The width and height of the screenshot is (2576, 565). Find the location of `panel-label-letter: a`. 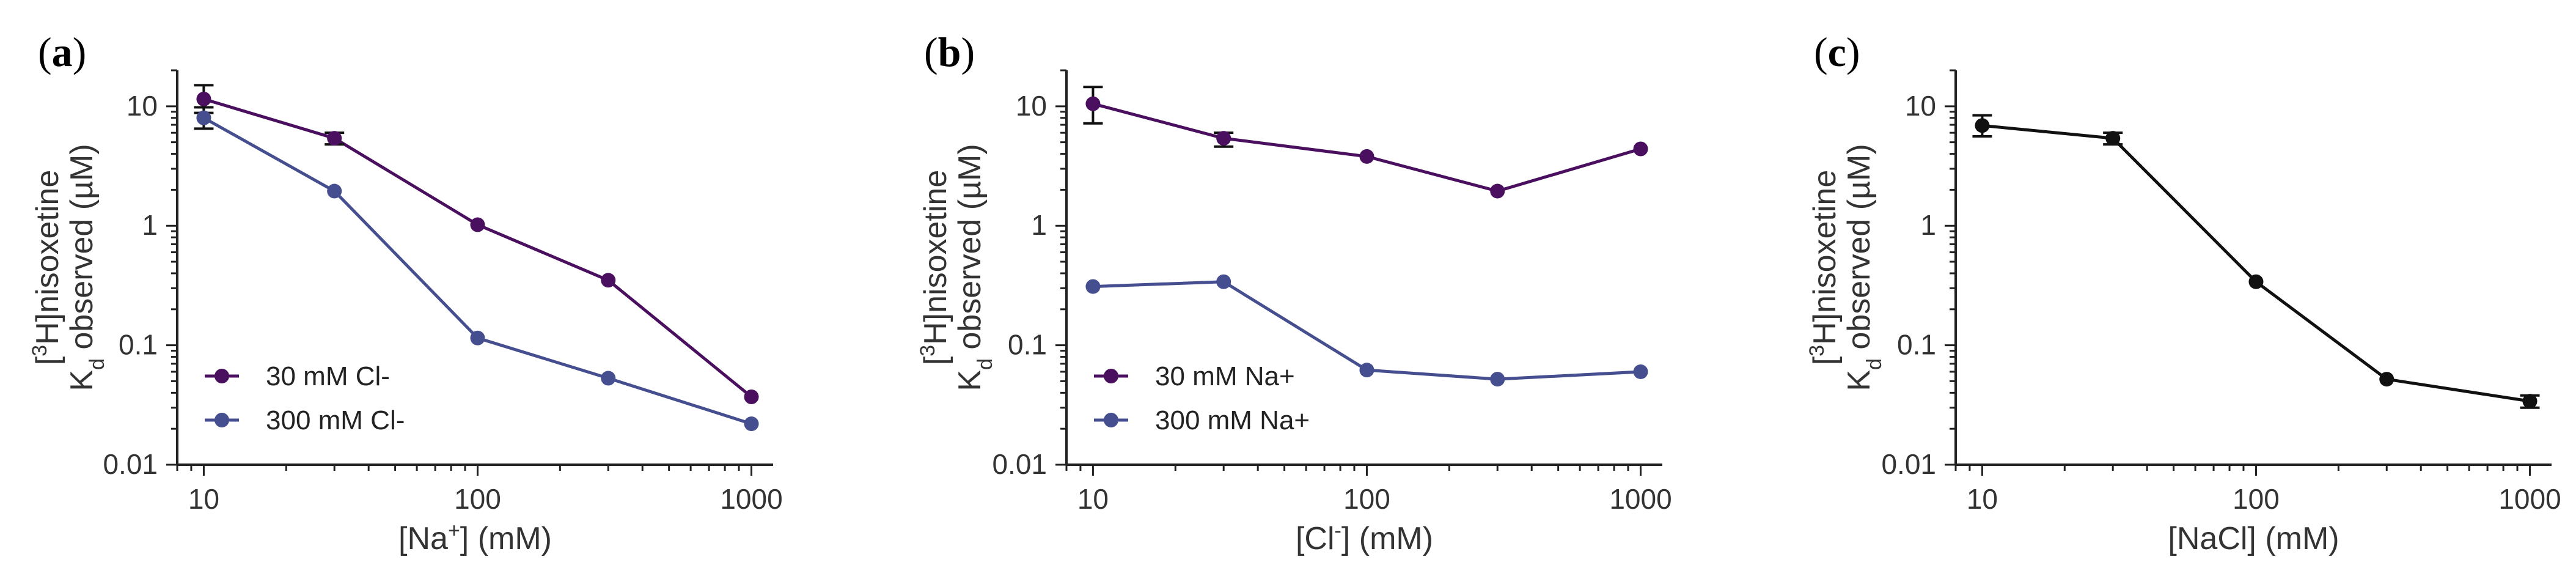

panel-label-letter: a is located at coordinates (62, 52).